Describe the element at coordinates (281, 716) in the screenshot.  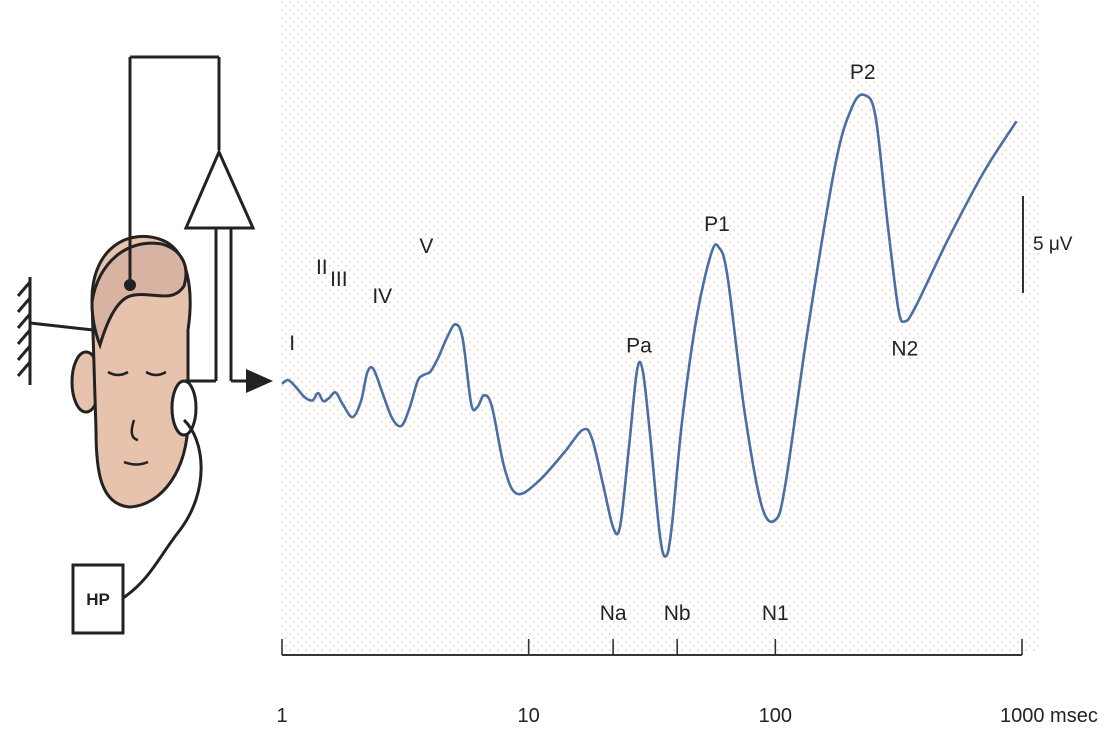
I see `x-tick-label: 1` at that location.